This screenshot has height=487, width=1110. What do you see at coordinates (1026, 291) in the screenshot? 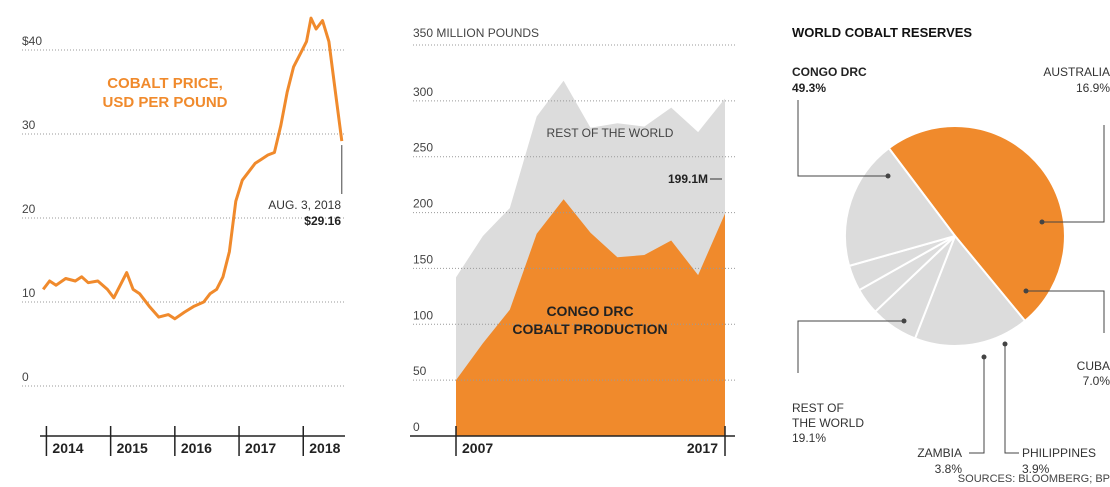
I see `cuba-dot` at bounding box center [1026, 291].